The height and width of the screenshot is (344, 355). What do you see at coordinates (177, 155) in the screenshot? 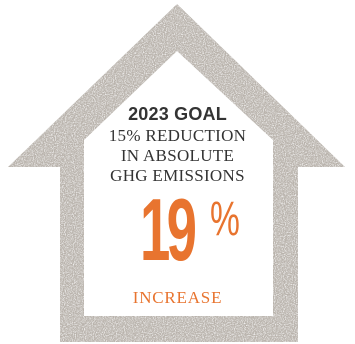
I see `goal-description-line-2: IN ABSOLUTE` at bounding box center [177, 155].